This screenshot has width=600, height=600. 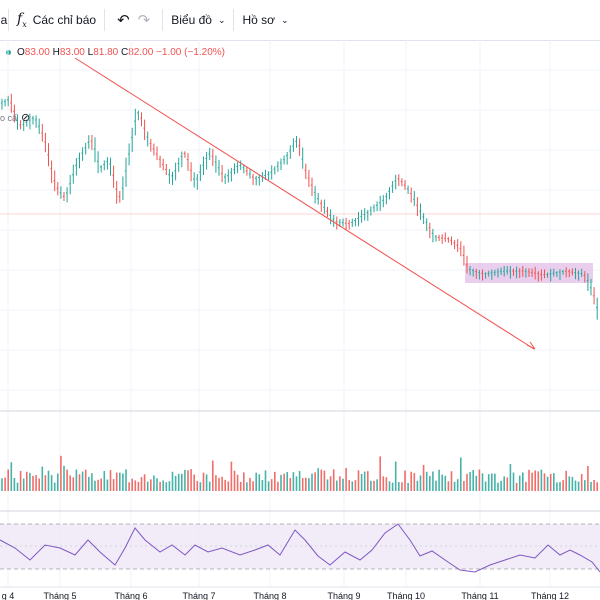 I want to click on profile-menu-button: Hồ sơ ⌄, so click(x=265, y=20).